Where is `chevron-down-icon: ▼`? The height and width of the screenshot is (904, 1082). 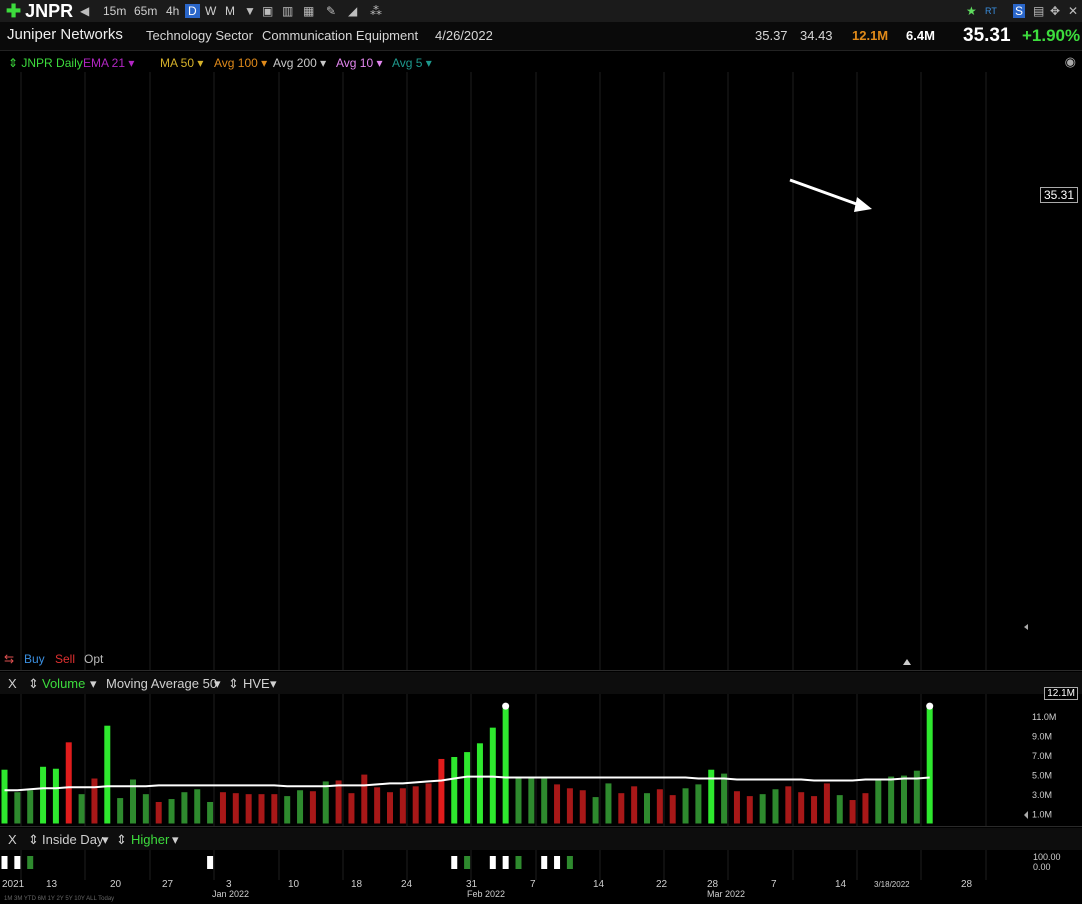 chevron-down-icon: ▼ is located at coordinates (250, 11).